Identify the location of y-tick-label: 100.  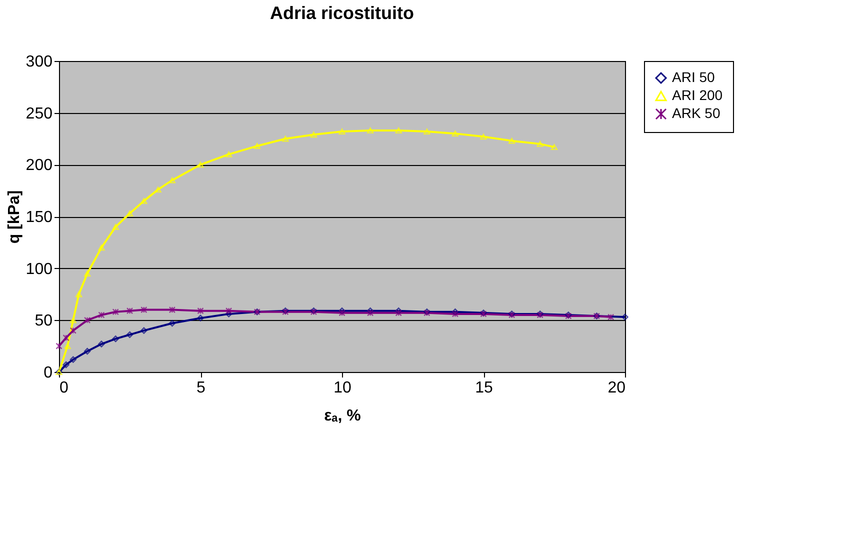
(39, 269).